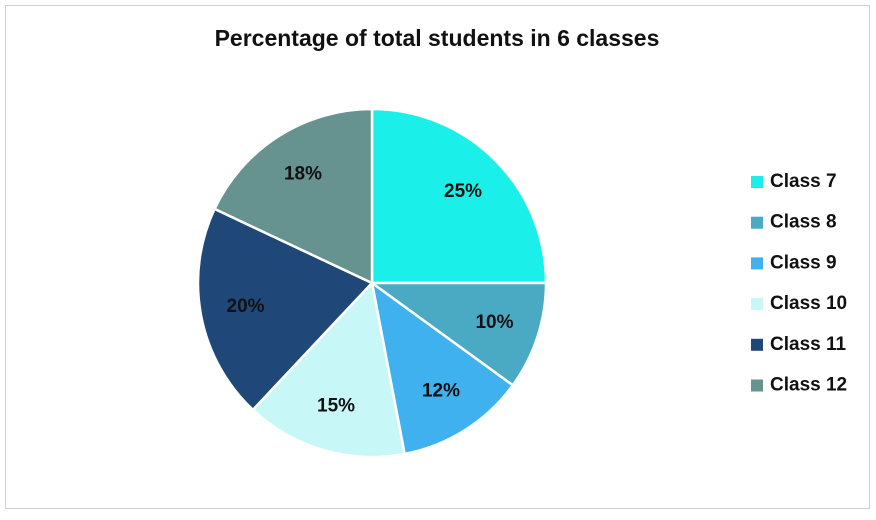 The height and width of the screenshot is (520, 876). What do you see at coordinates (246, 306) in the screenshot?
I see `data-label: 20%` at bounding box center [246, 306].